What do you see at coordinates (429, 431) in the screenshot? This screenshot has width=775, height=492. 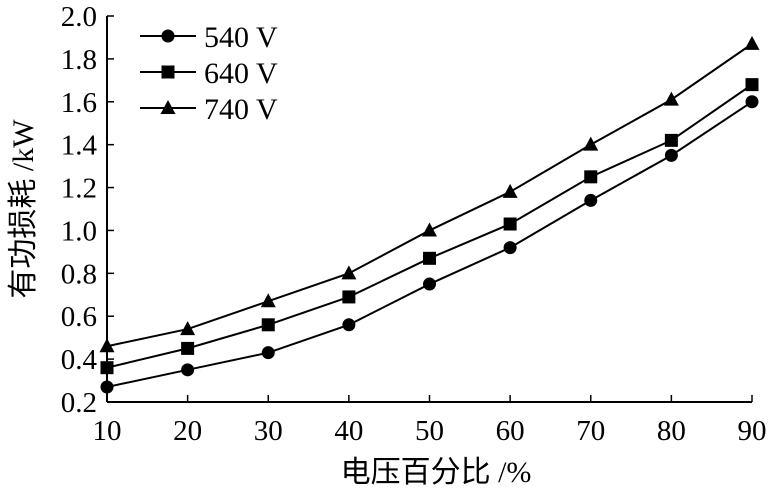 I see `x-tick-label: 50` at bounding box center [429, 431].